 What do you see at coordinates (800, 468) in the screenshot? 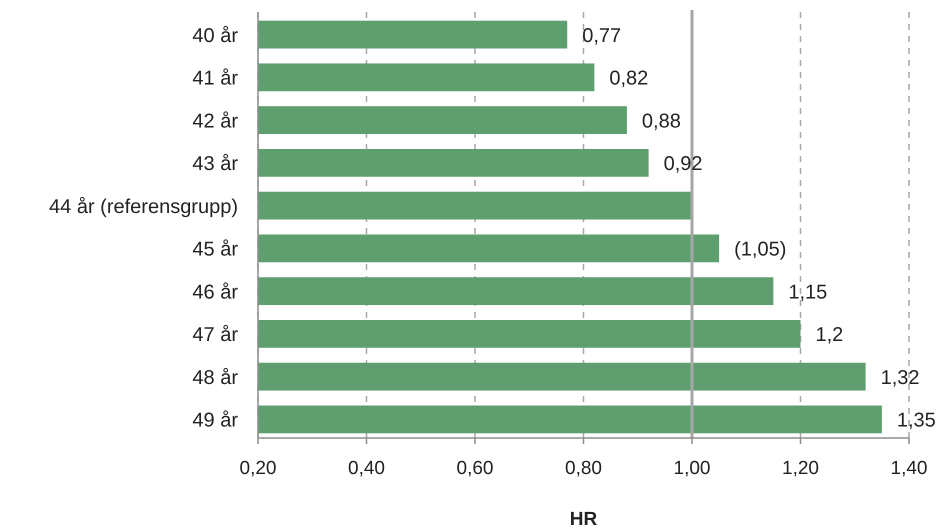
I see `x-tick-label: 1,20` at bounding box center [800, 468].